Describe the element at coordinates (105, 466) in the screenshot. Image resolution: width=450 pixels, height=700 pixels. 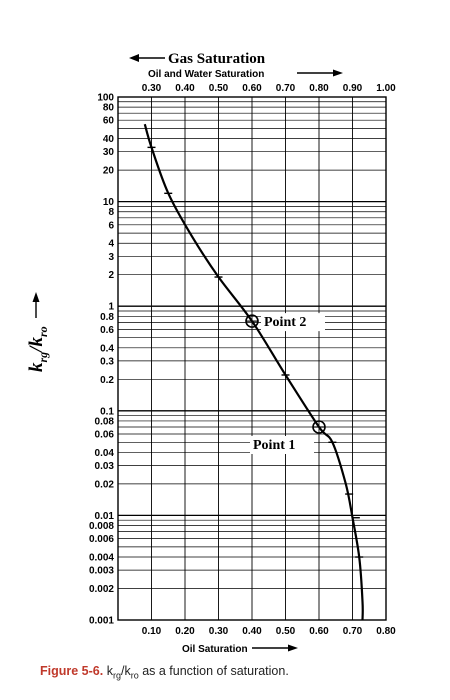
I see `y-tick-label: 0.03` at that location.